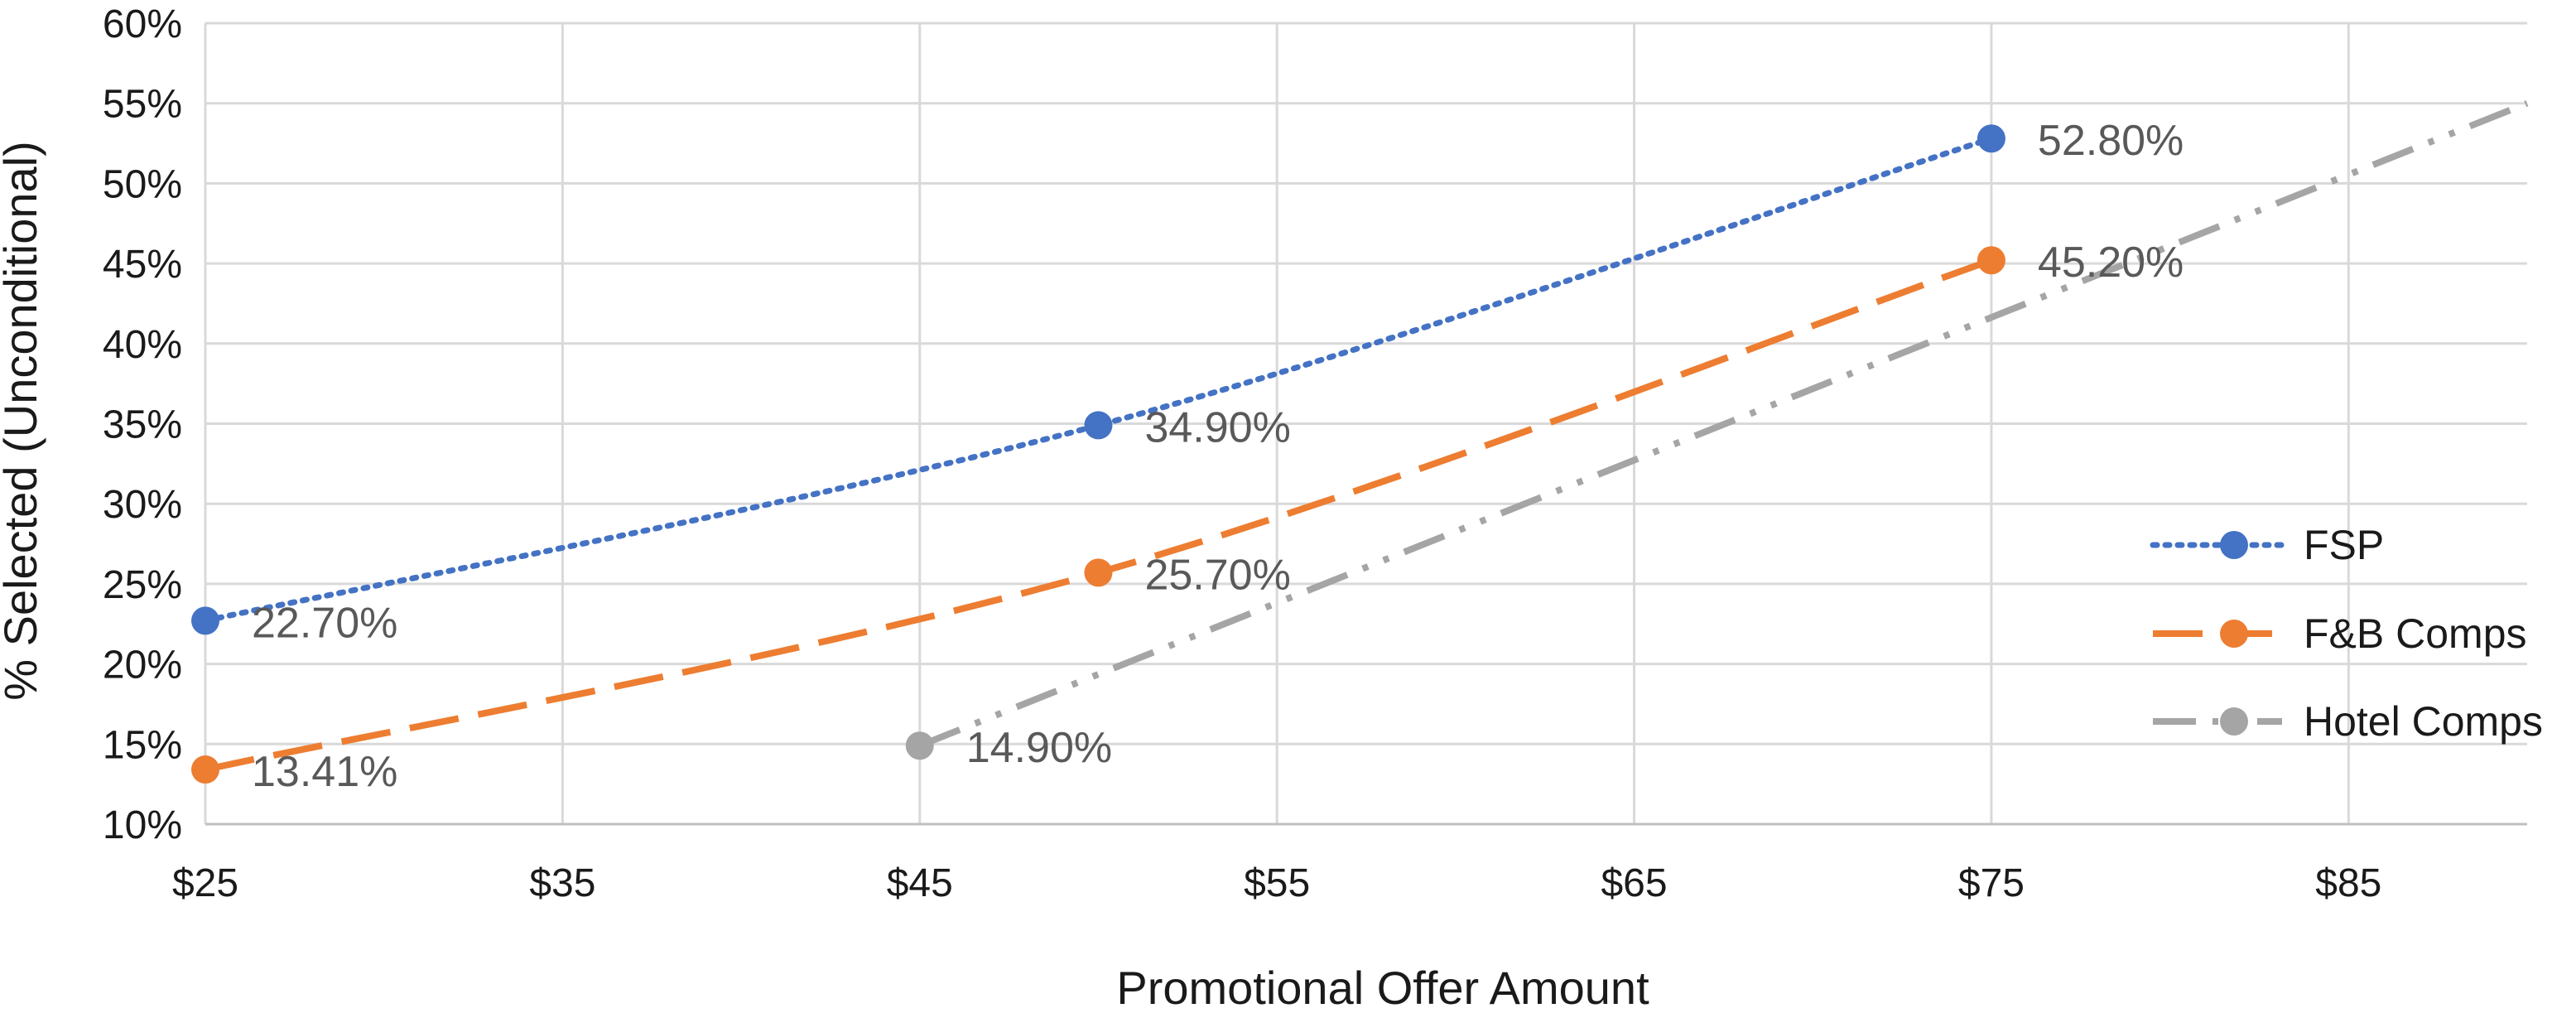 The height and width of the screenshot is (1013, 2576). I want to click on x-tick-label: $35, so click(562, 883).